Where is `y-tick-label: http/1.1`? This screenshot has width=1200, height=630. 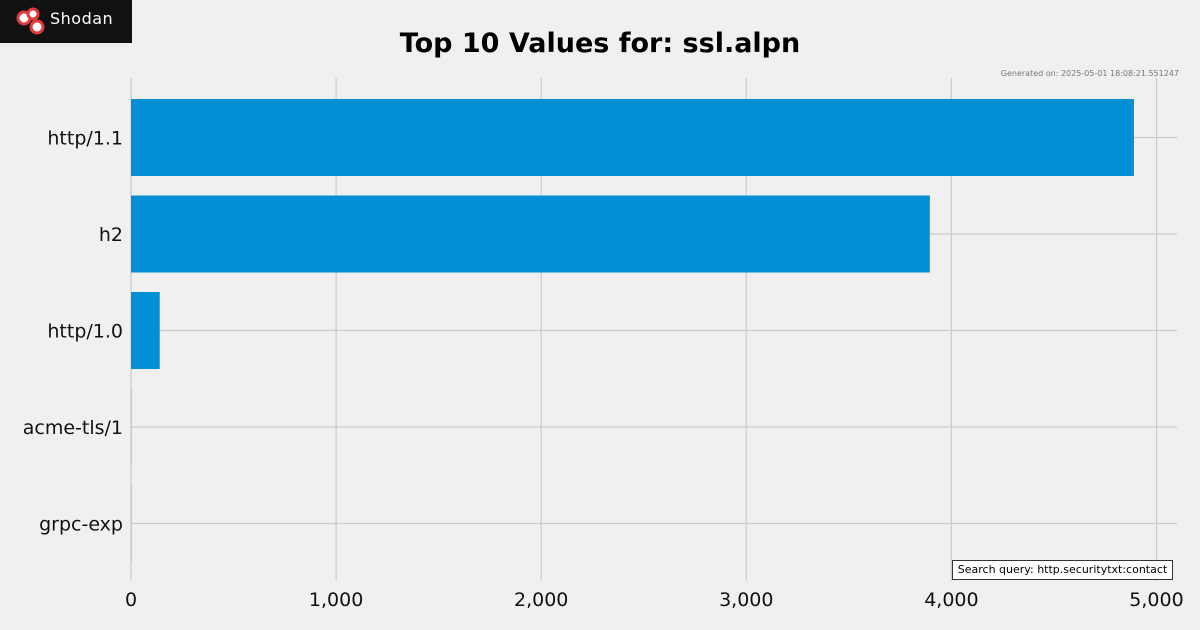
y-tick-label: http/1.1 is located at coordinates (85, 139).